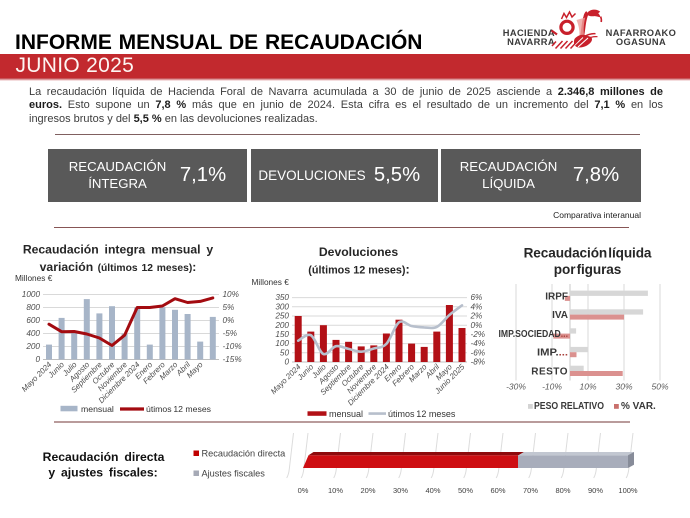  I want to click on svg-text: 100, so click(282, 343).